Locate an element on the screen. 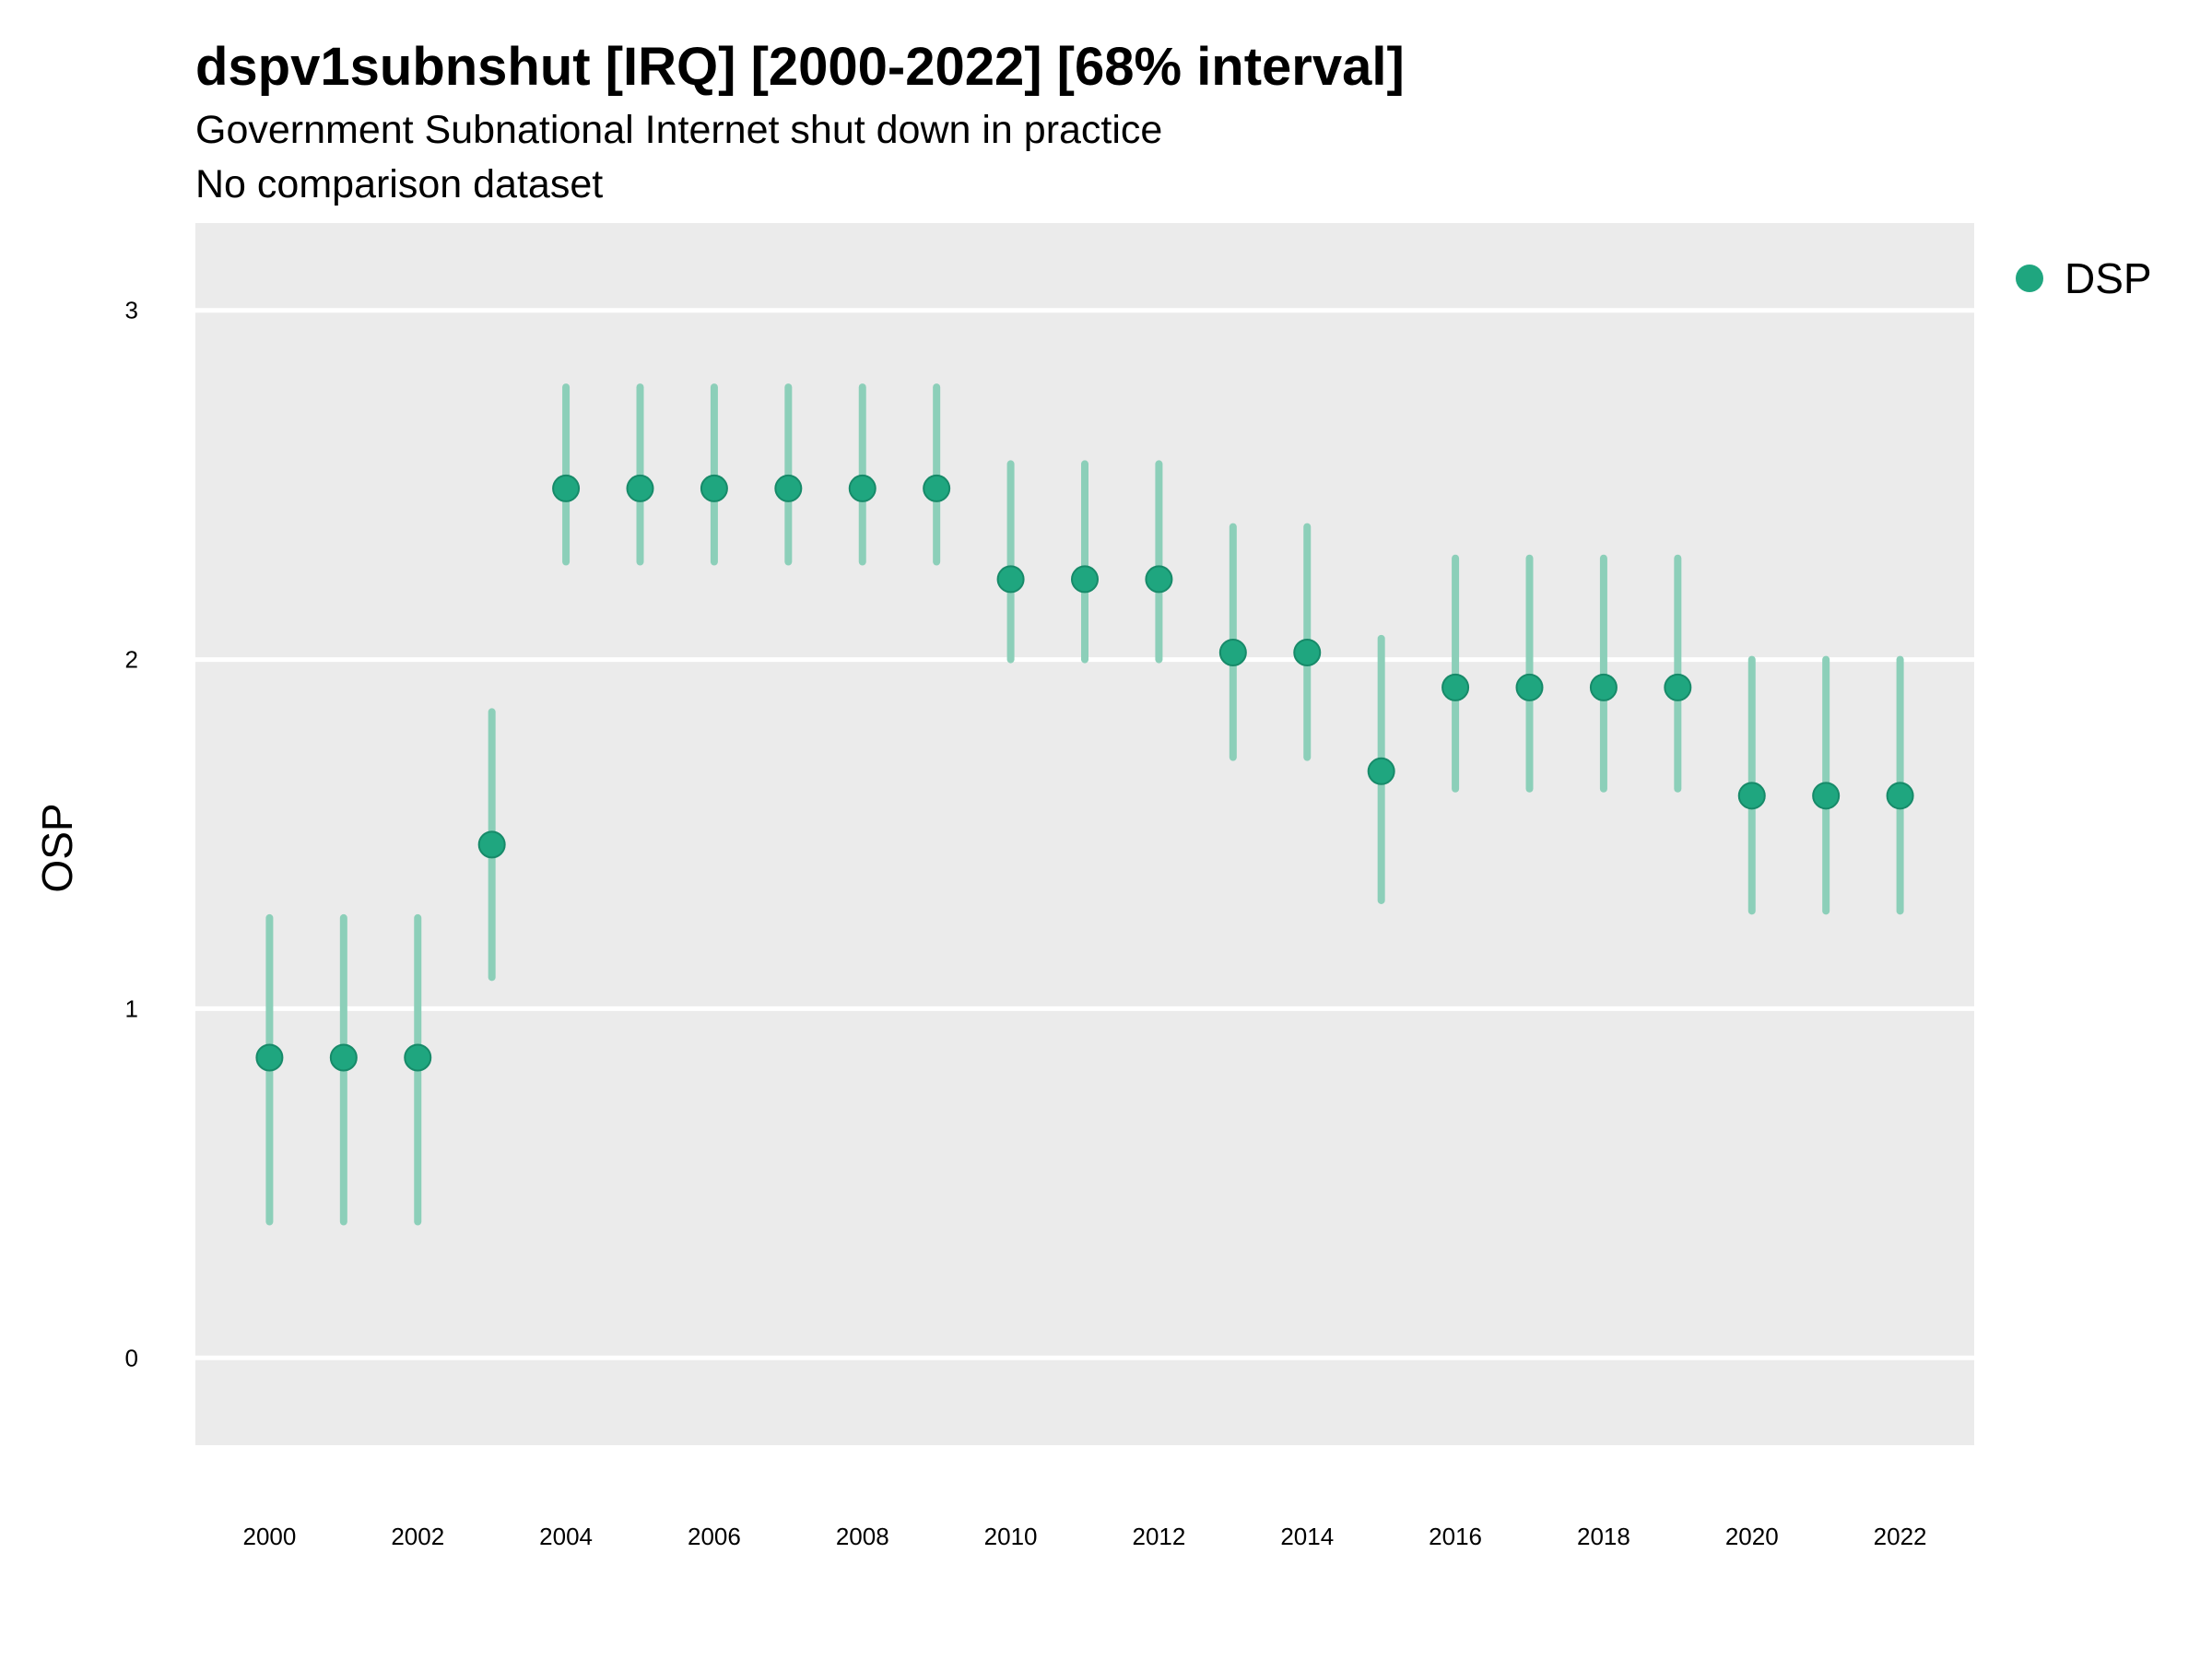 This screenshot has width=2212, height=1659. y-tick-label: 1 is located at coordinates (131, 1008).